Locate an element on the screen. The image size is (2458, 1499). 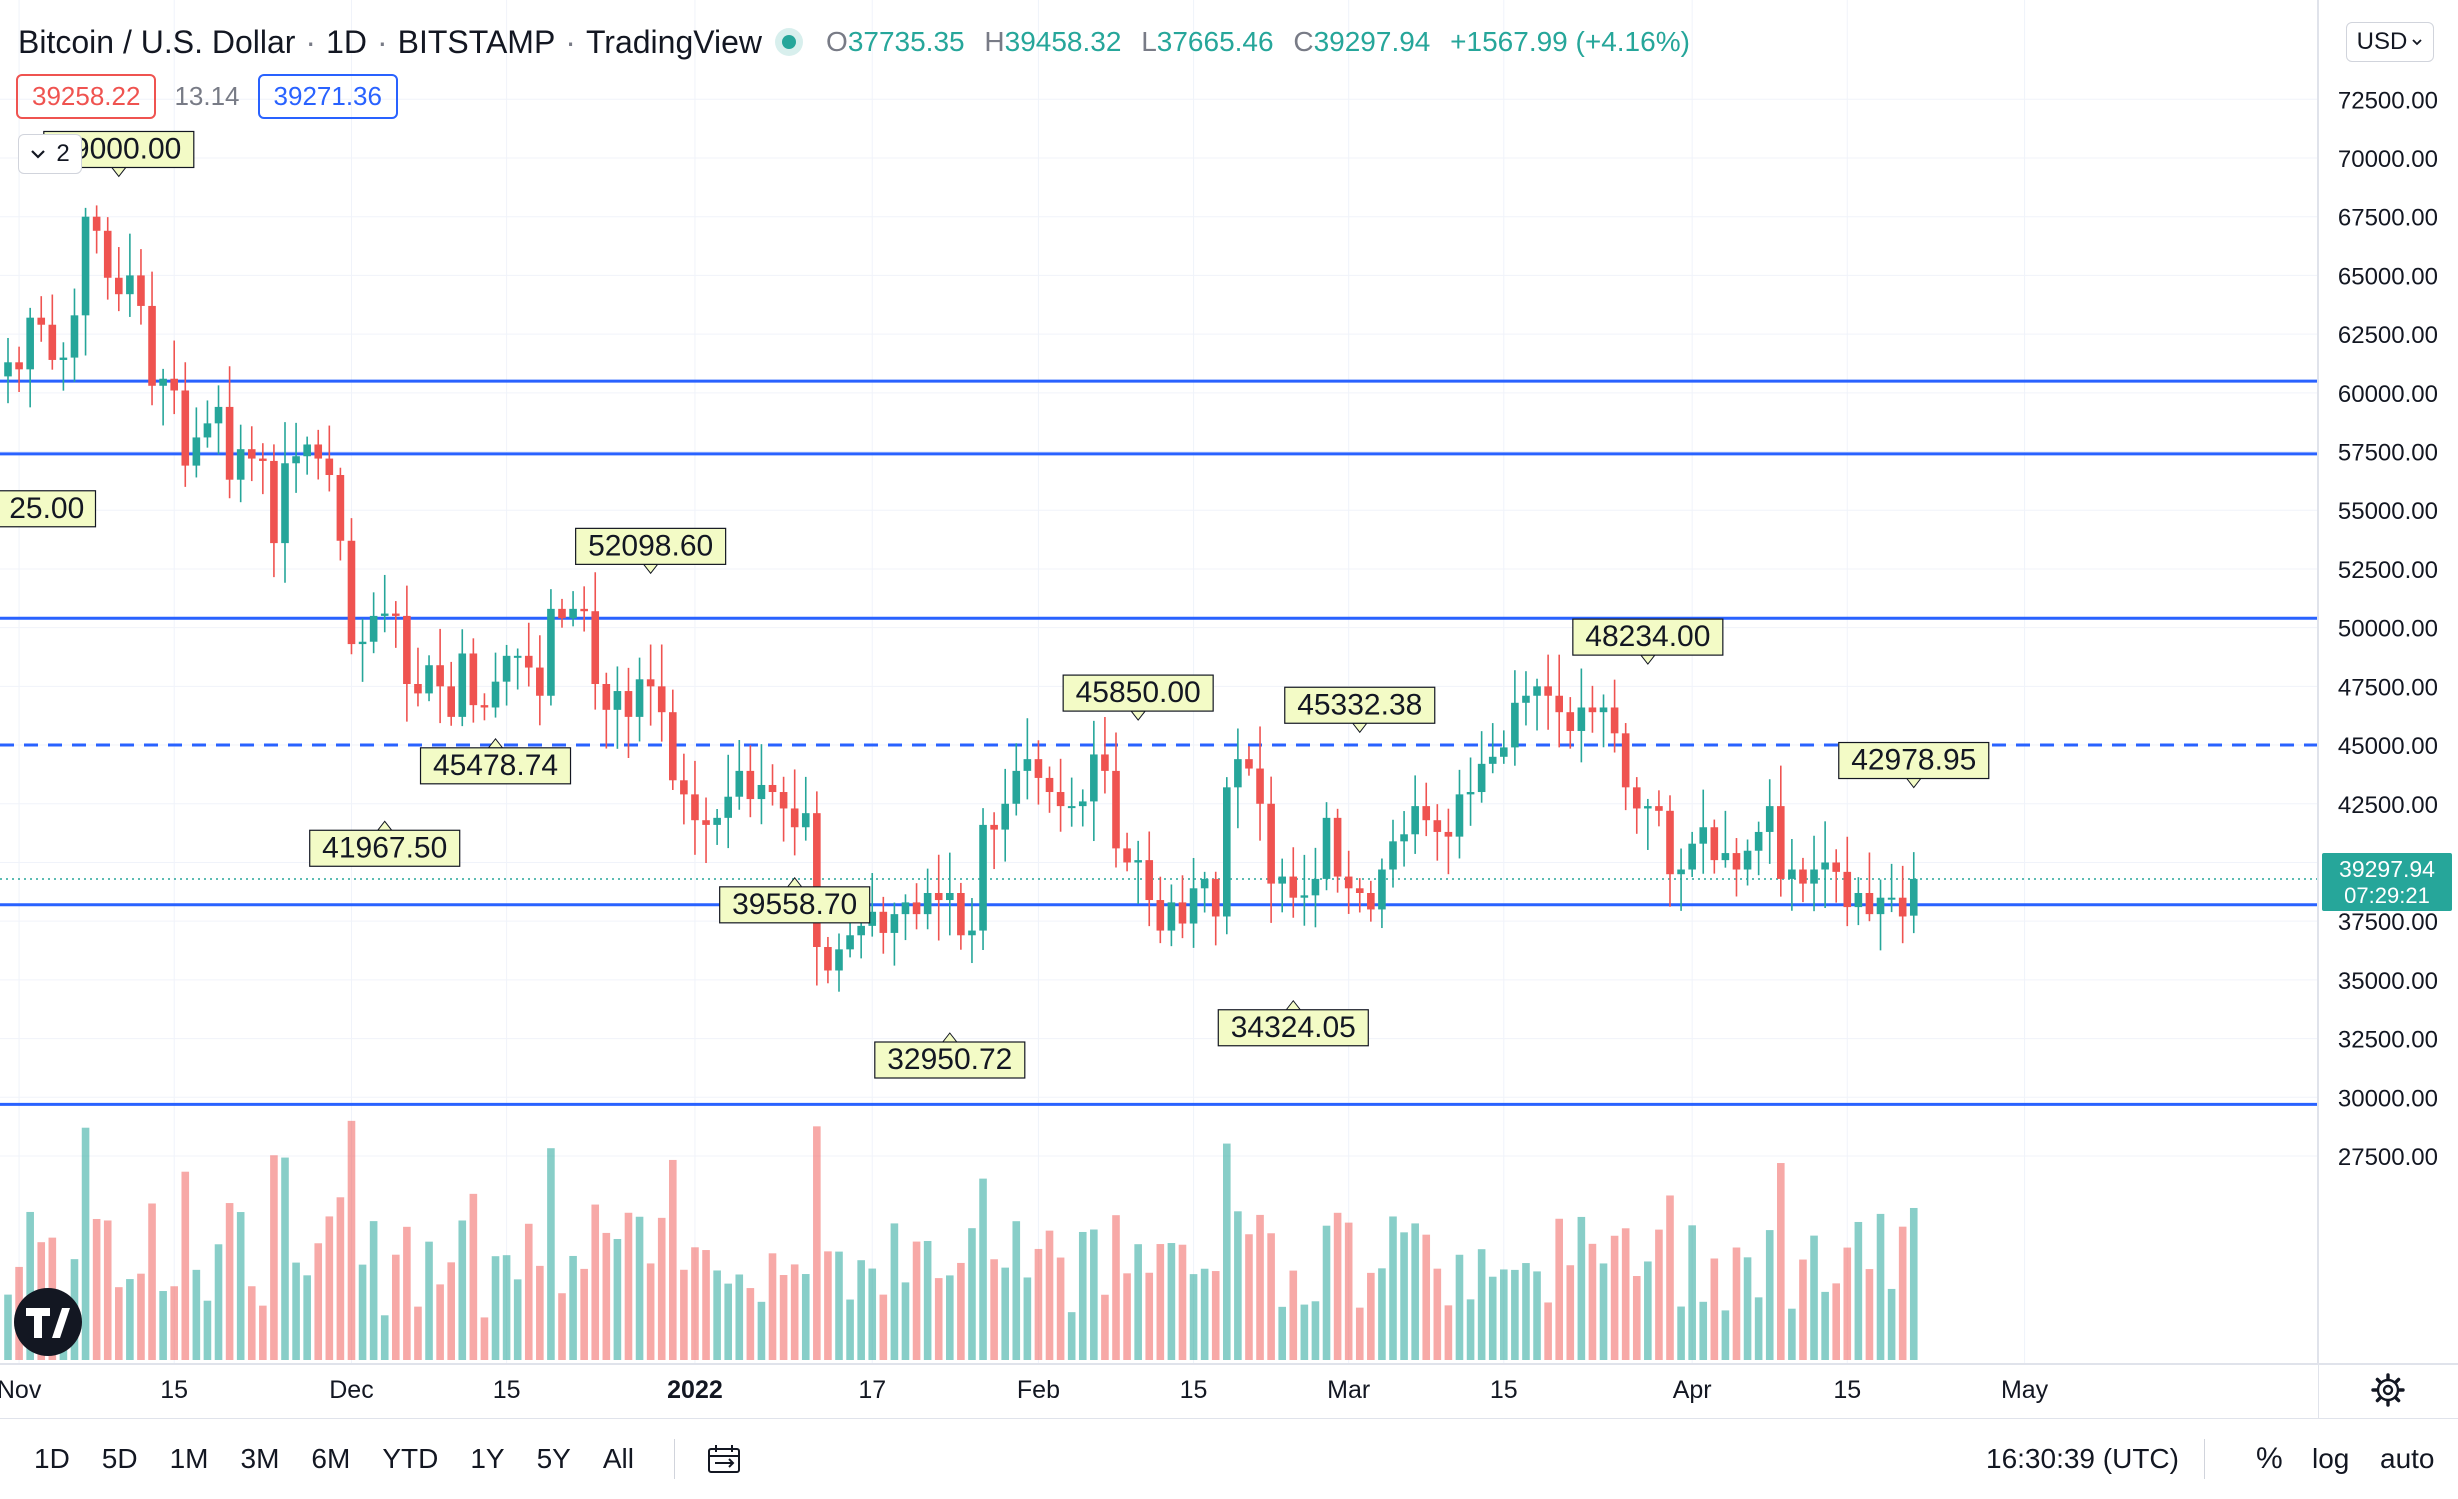
calendar-icon is located at coordinates (724, 1459).